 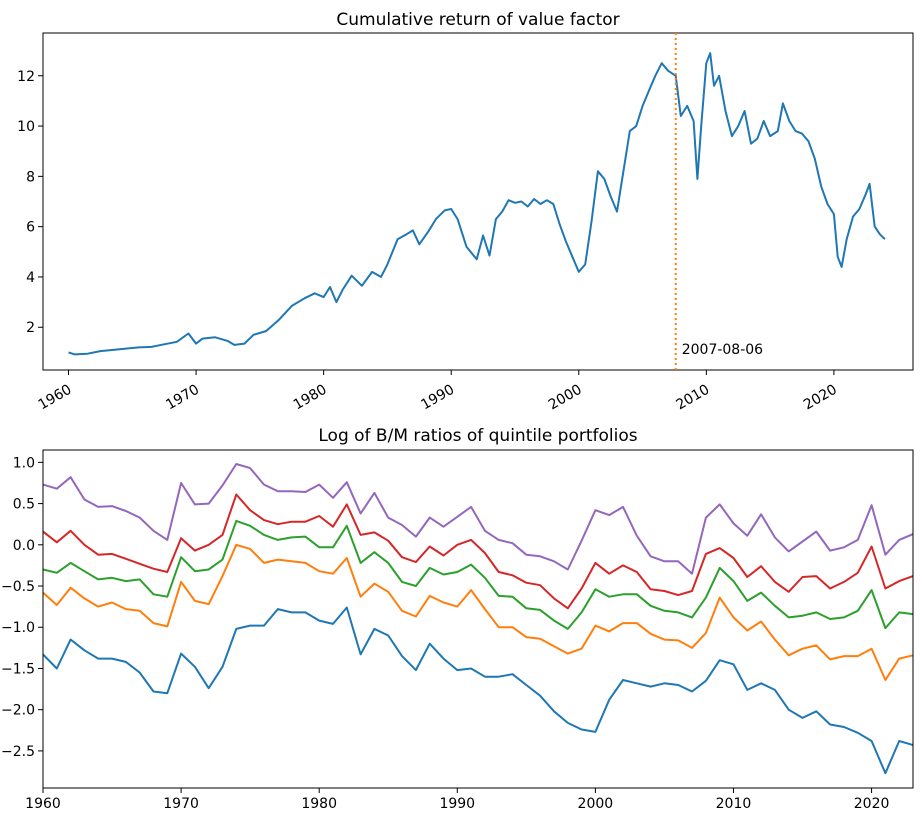 What do you see at coordinates (26, 127) in the screenshot?
I see `y-tick-label: 10` at bounding box center [26, 127].